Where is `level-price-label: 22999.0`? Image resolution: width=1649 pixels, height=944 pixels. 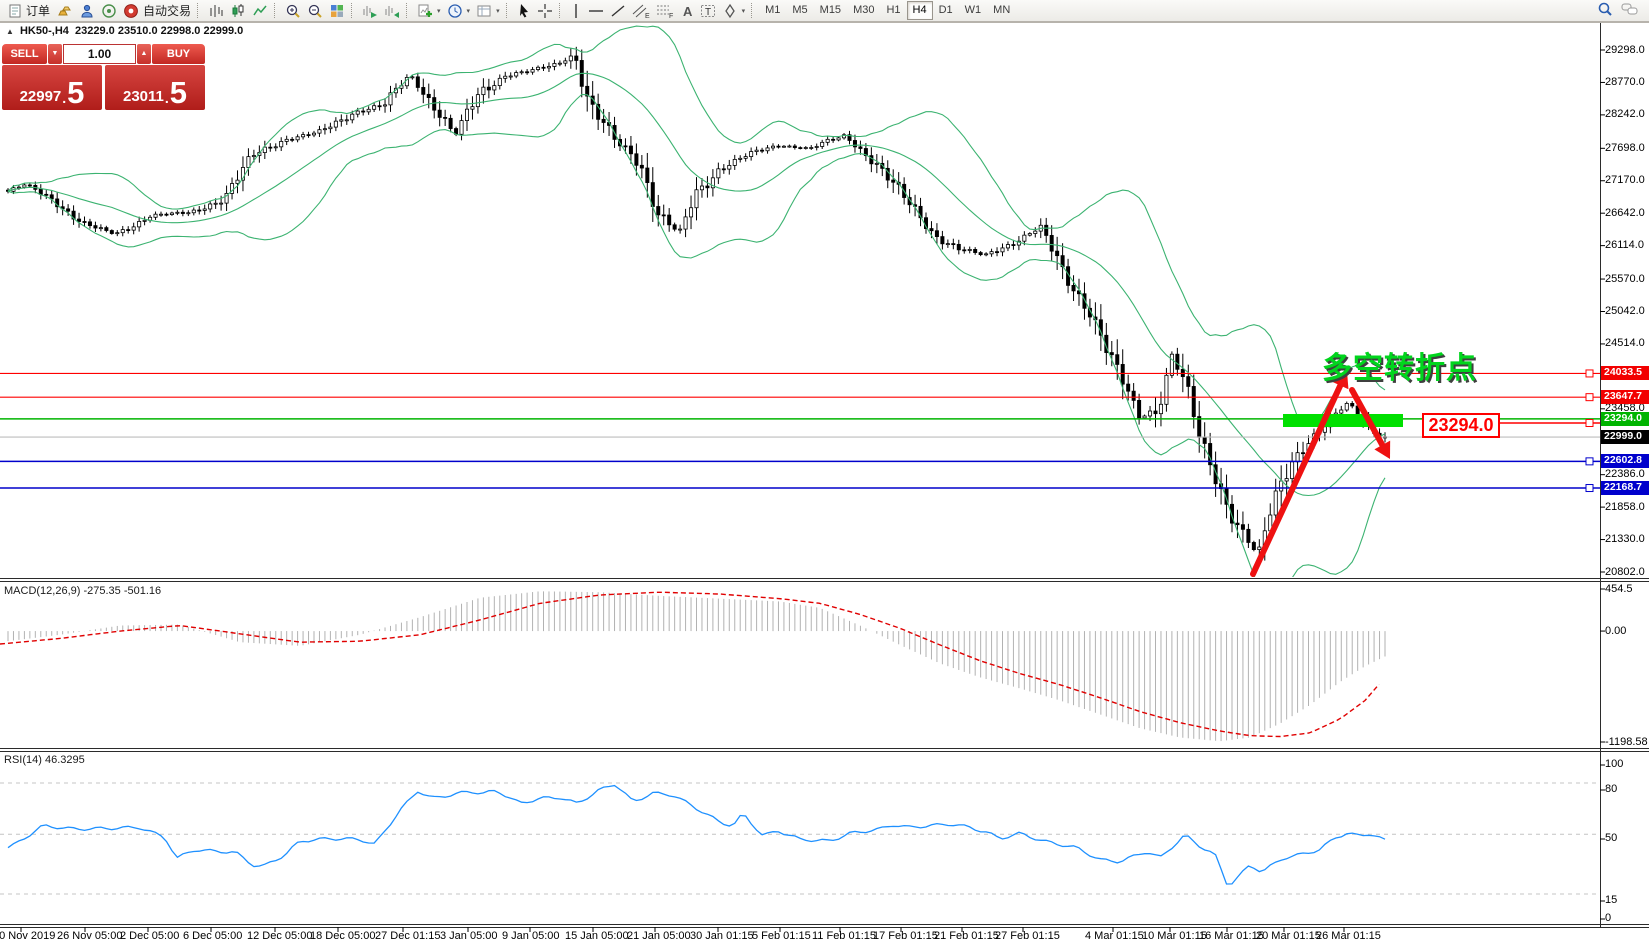 level-price-label: 22999.0 is located at coordinates (1625, 437).